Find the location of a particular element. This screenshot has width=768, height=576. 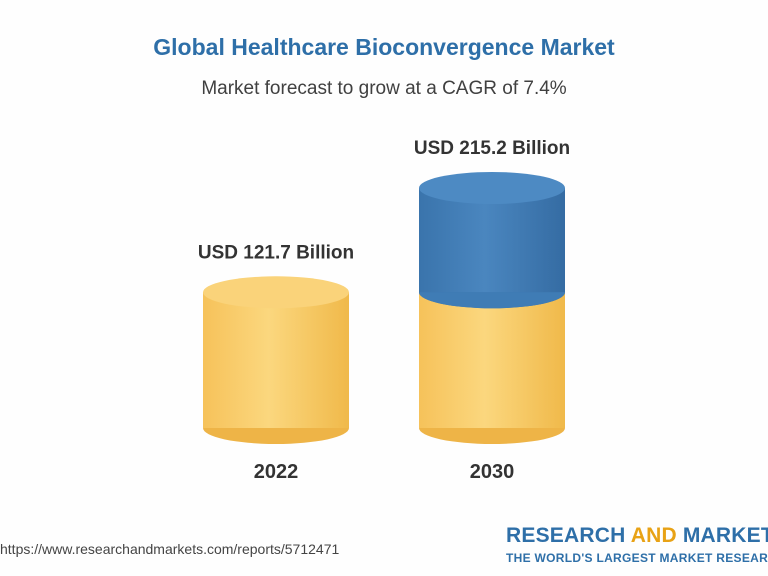

bar-2030-base-segment is located at coordinates (492, 360).